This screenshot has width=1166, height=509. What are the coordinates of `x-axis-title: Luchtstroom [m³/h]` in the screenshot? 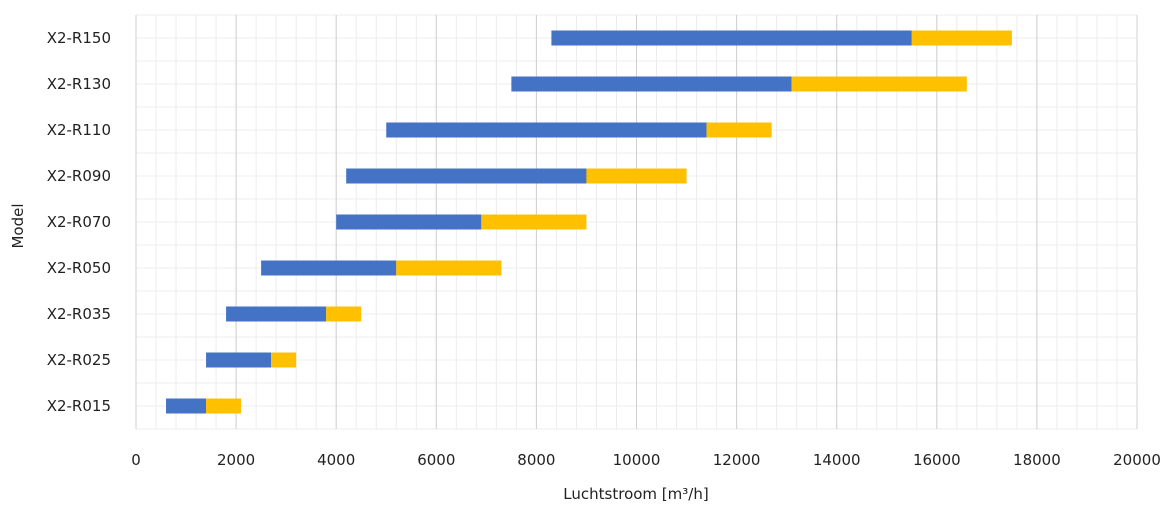 It's located at (635, 494).